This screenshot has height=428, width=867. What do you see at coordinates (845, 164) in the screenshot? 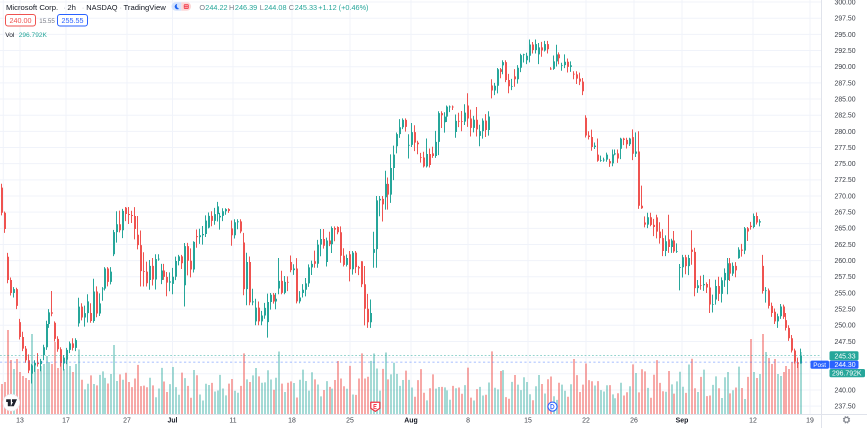
I see `svg-text: 275.00` at bounding box center [845, 164].